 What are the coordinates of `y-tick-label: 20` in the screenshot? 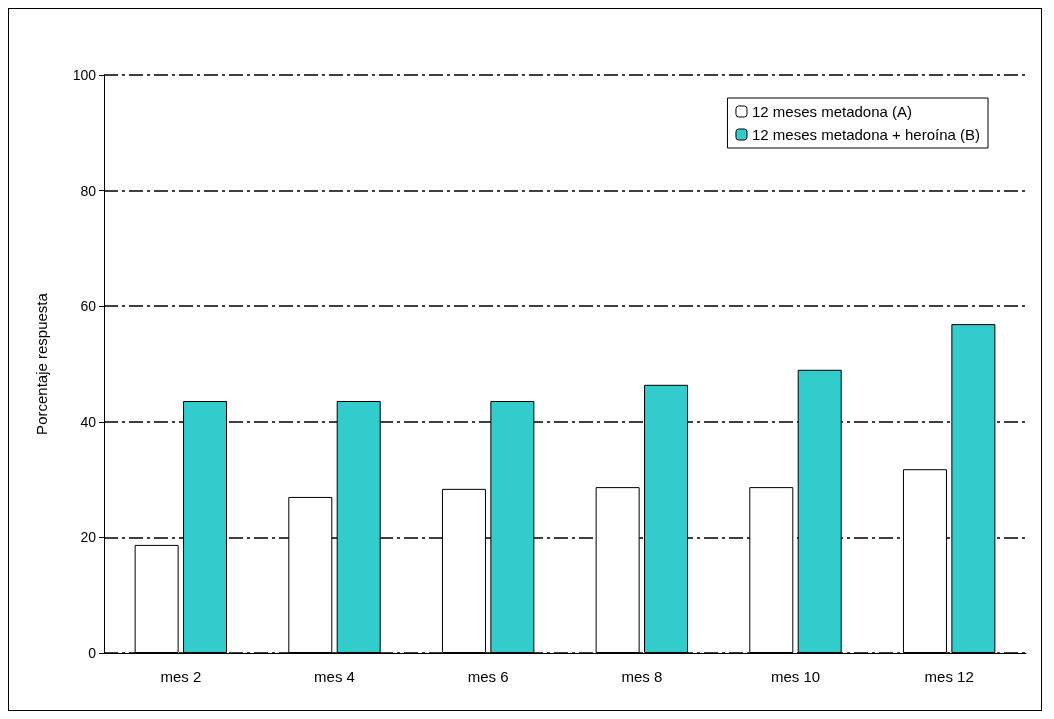 It's located at (88, 537).